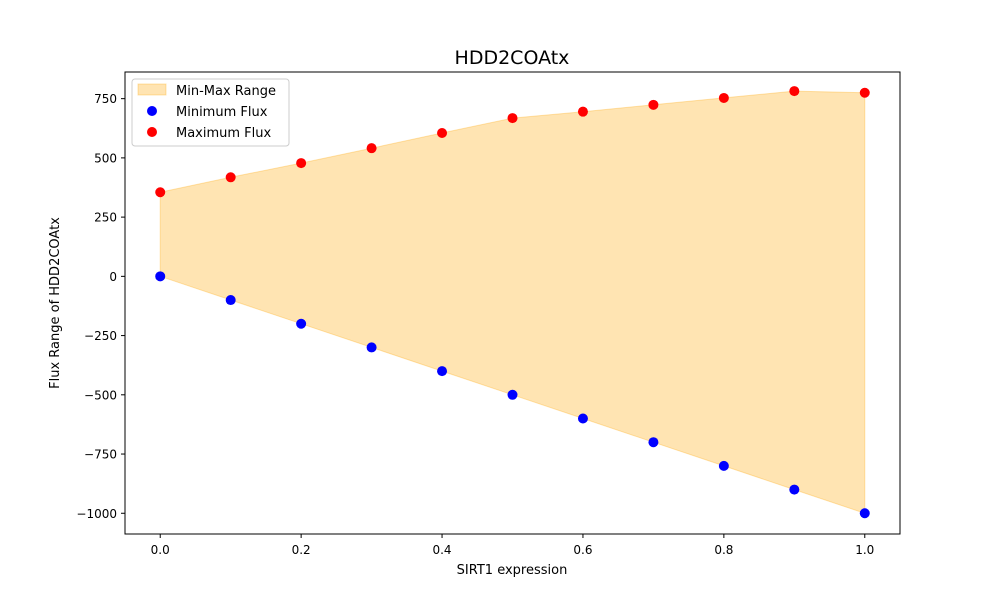  What do you see at coordinates (105, 218) in the screenshot?
I see `y-tick-label-2: 250` at bounding box center [105, 218].